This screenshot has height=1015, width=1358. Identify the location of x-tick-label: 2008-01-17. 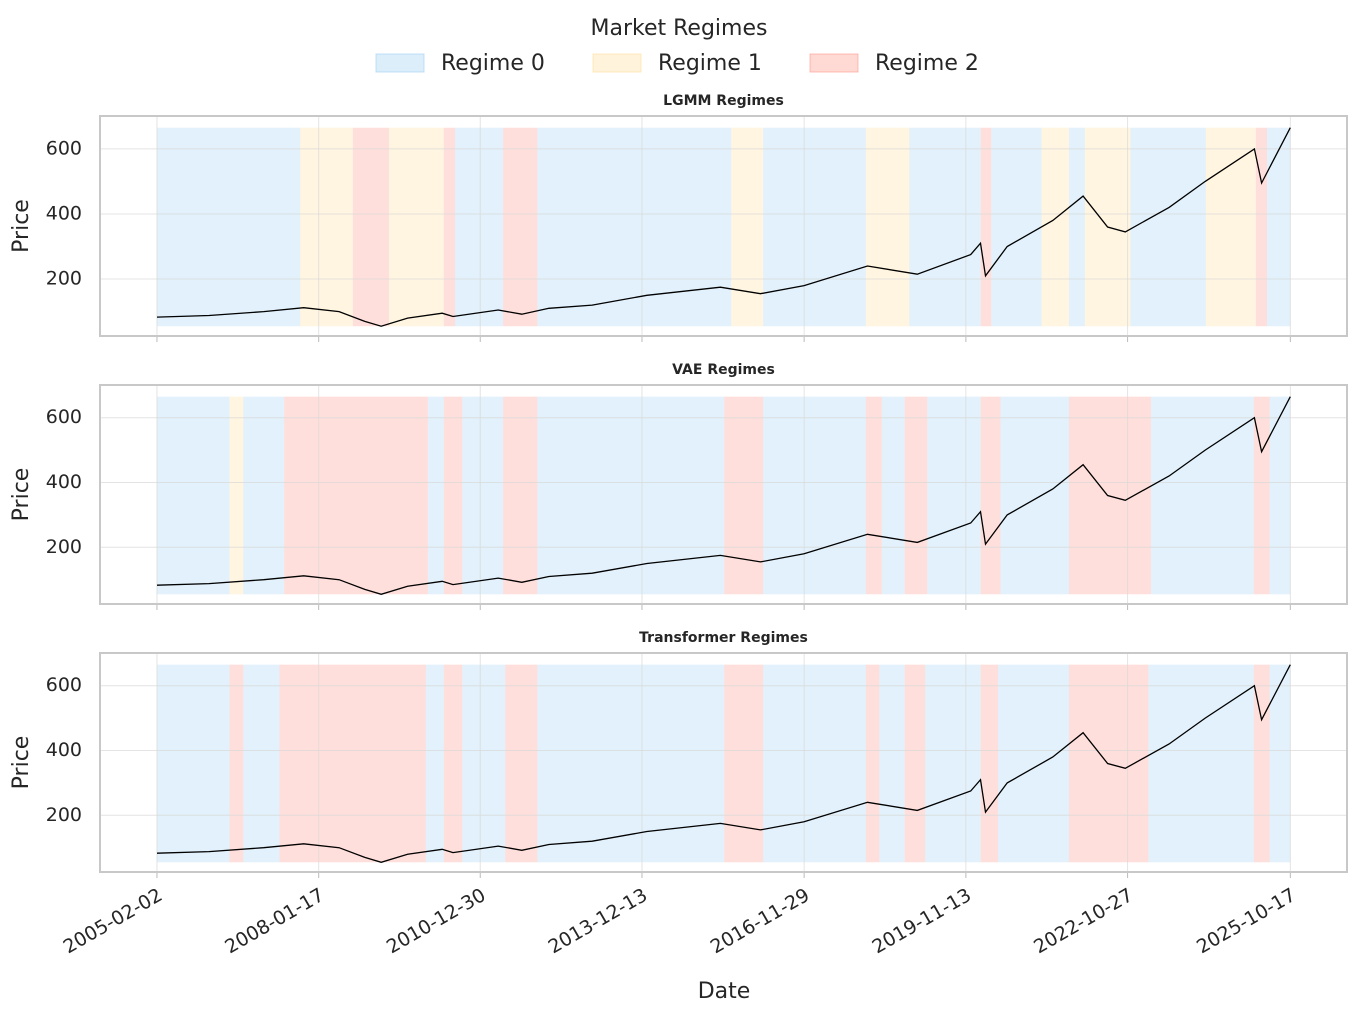
(274, 921).